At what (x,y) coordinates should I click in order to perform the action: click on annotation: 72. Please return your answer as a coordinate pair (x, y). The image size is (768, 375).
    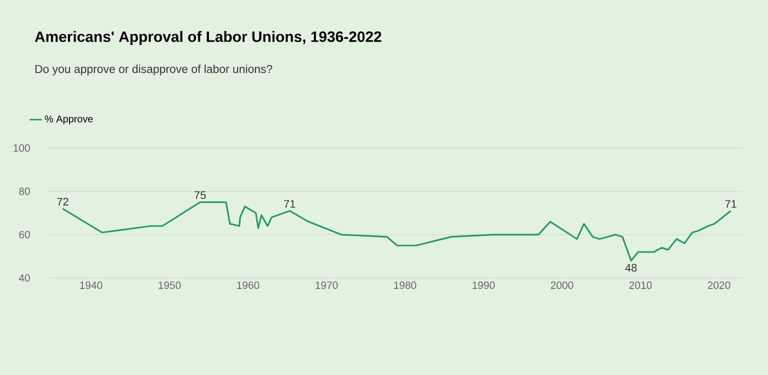
    Looking at the image, I should click on (62, 202).